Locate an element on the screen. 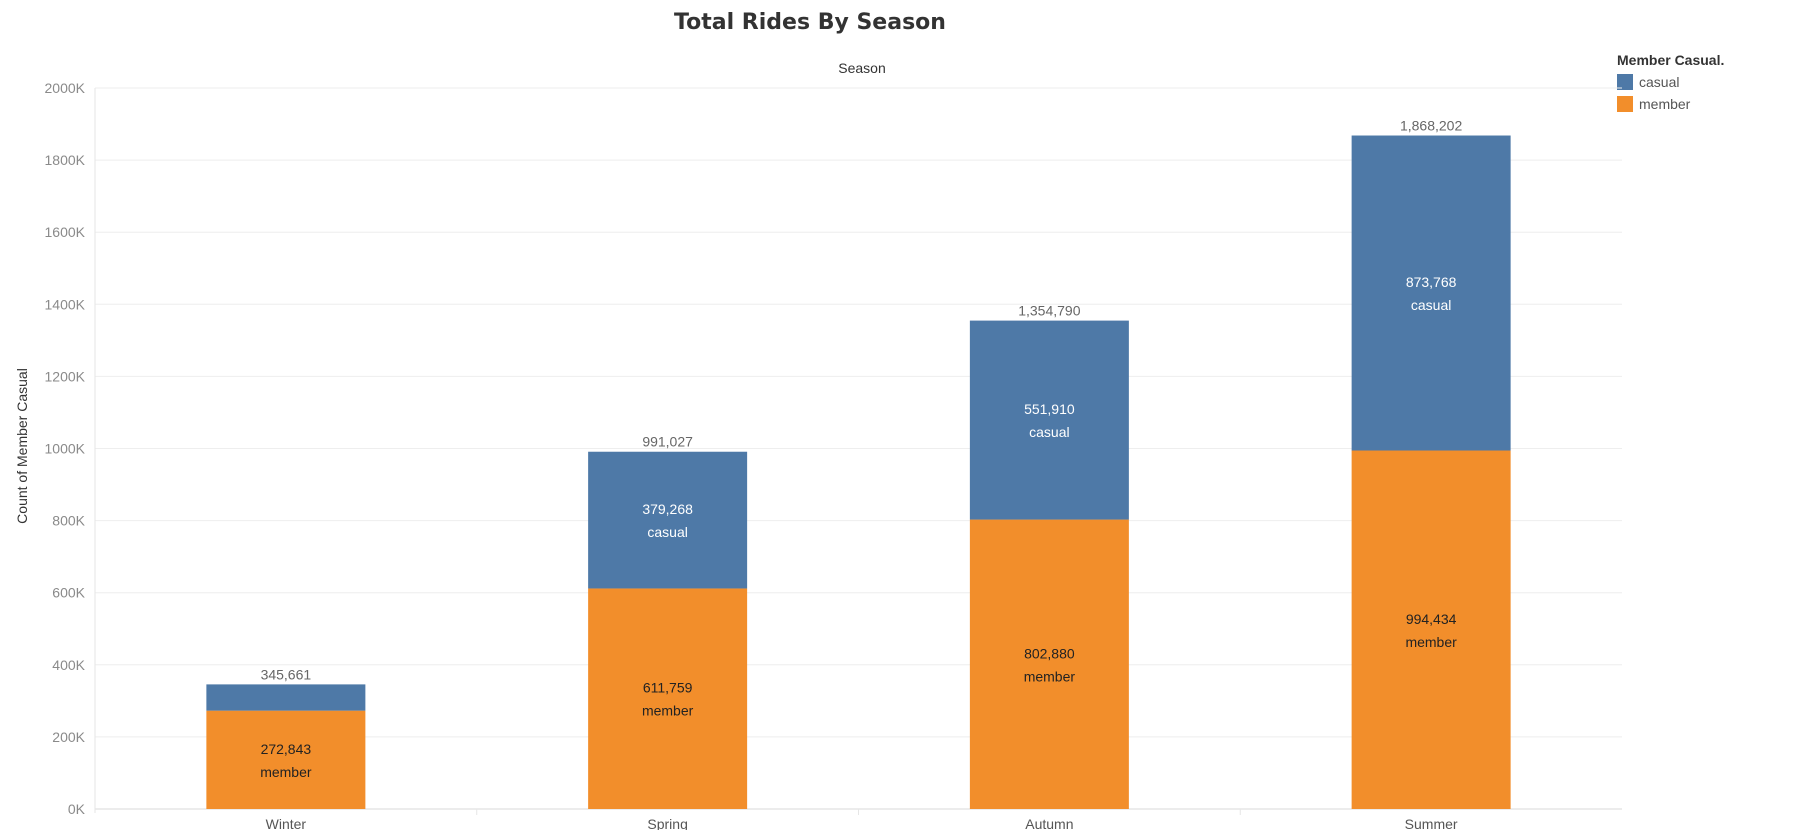 The height and width of the screenshot is (830, 1796). y-tick-label: 400K is located at coordinates (68, 665).